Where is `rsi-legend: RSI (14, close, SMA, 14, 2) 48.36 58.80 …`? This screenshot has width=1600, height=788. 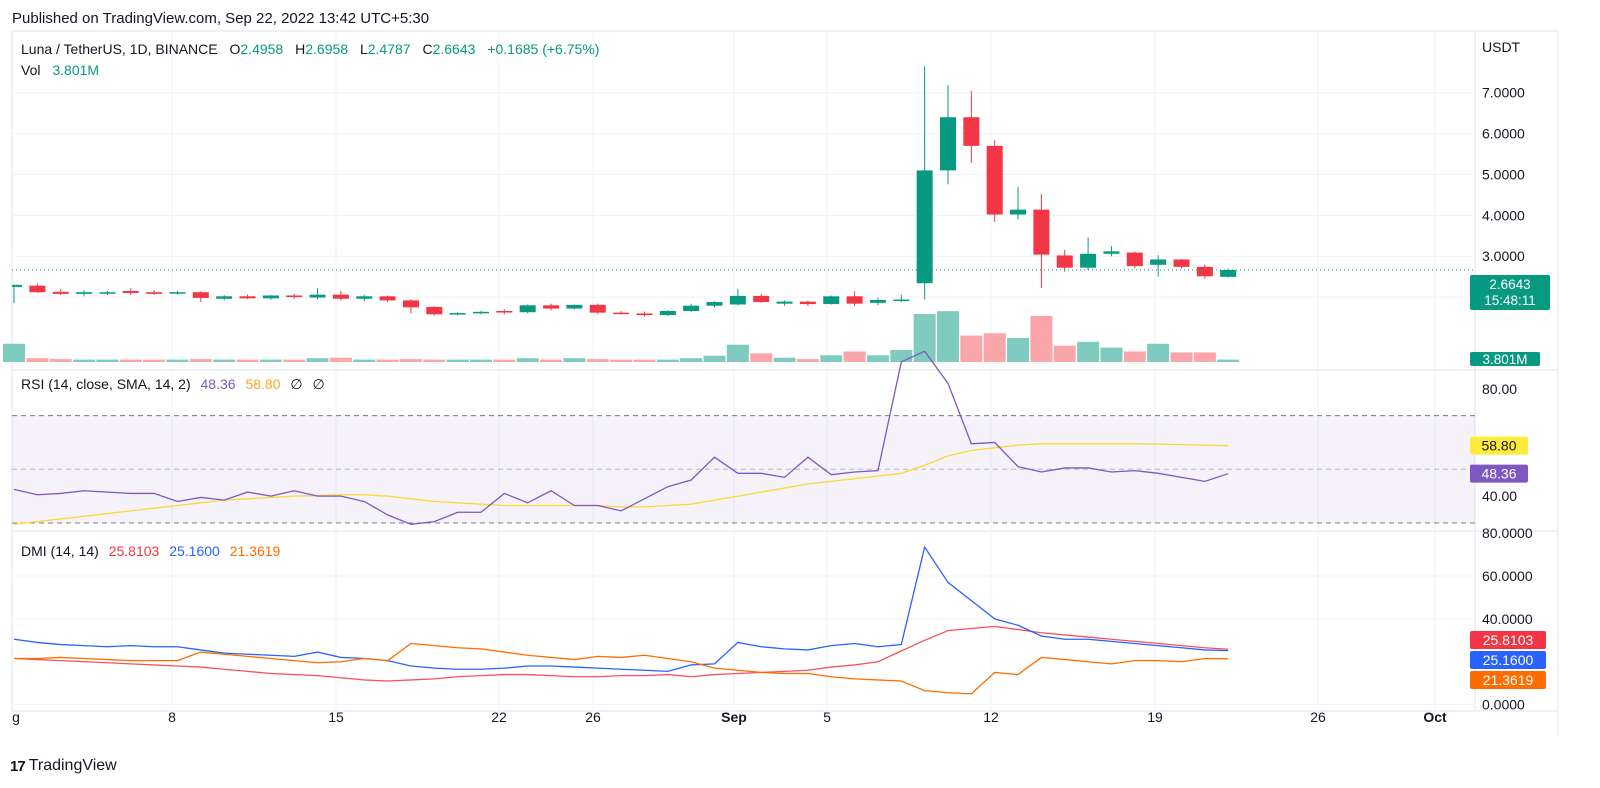
rsi-legend: RSI (14, close, SMA, 14, 2) 48.36 58.80 … is located at coordinates (173, 384).